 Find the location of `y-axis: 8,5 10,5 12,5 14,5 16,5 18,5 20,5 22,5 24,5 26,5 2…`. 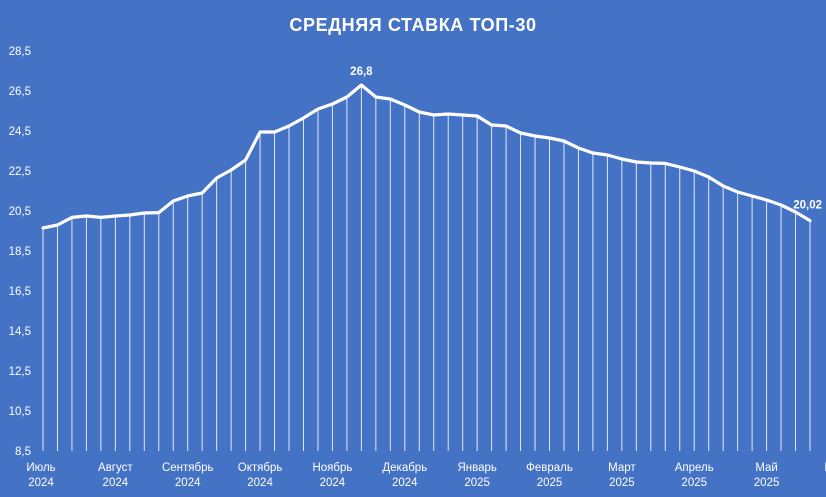

y-axis: 8,5 10,5 12,5 14,5 16,5 18,5 20,5 22,5 24,5 26,5 2… is located at coordinates (20, 252).